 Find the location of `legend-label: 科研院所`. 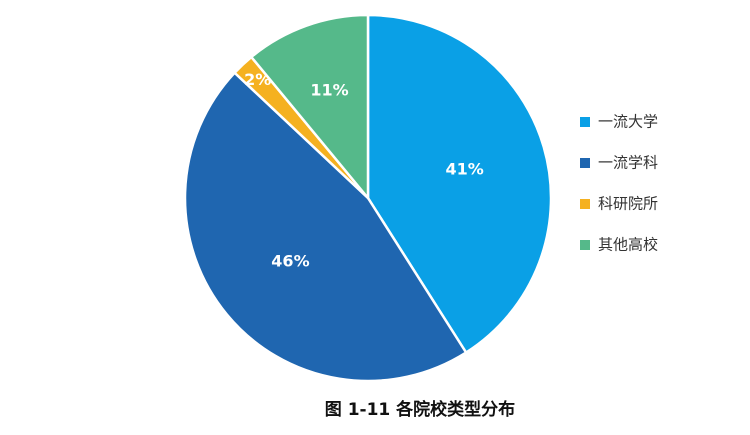

legend-label: 科研院所 is located at coordinates (628, 204).